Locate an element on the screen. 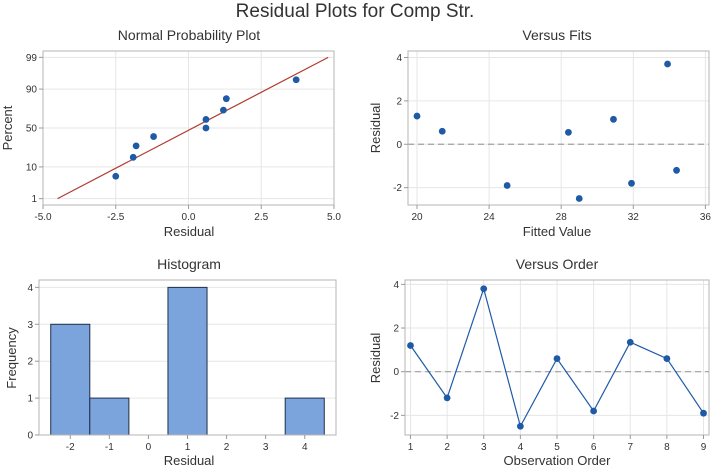 This screenshot has width=711, height=468. figure-title: Residual Plots for Comp Str. is located at coordinates (355, 11).